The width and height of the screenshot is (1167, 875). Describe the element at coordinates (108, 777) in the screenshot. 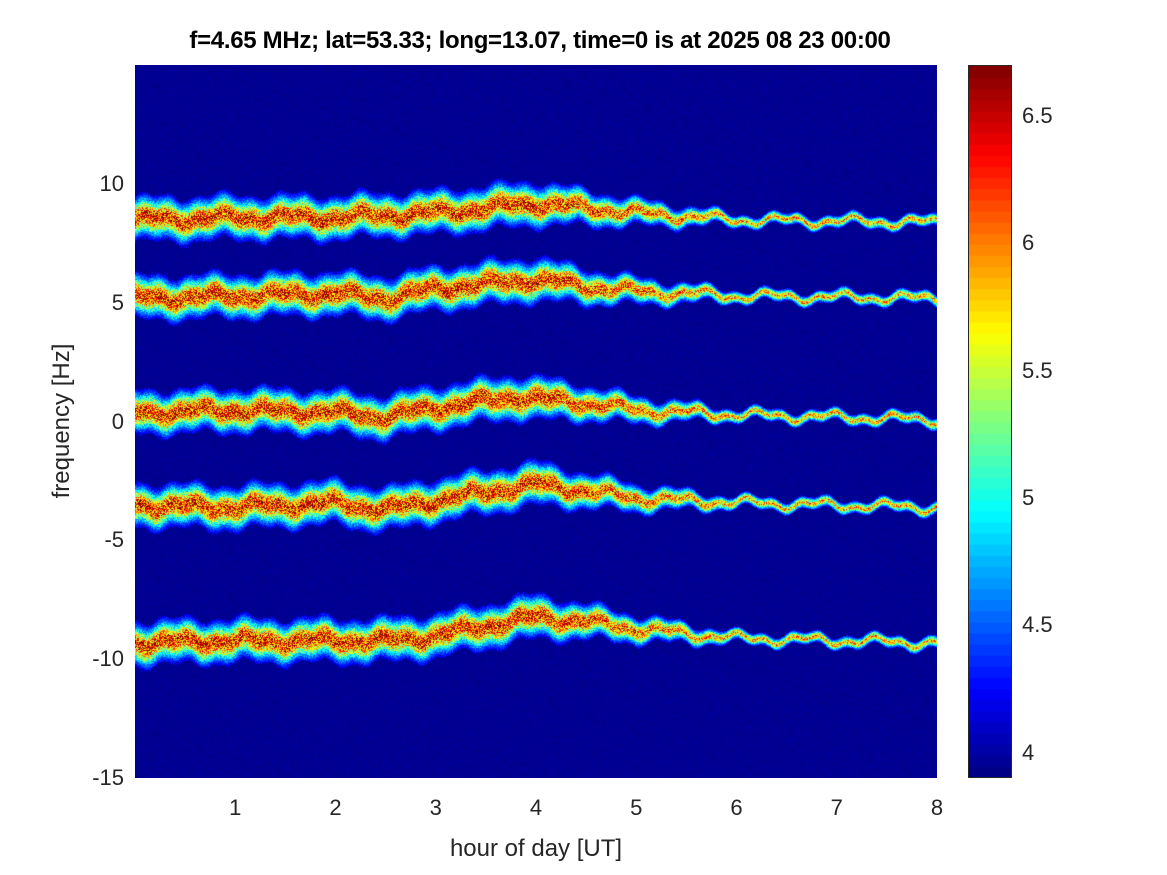

I see `y-tick-label: -15` at that location.